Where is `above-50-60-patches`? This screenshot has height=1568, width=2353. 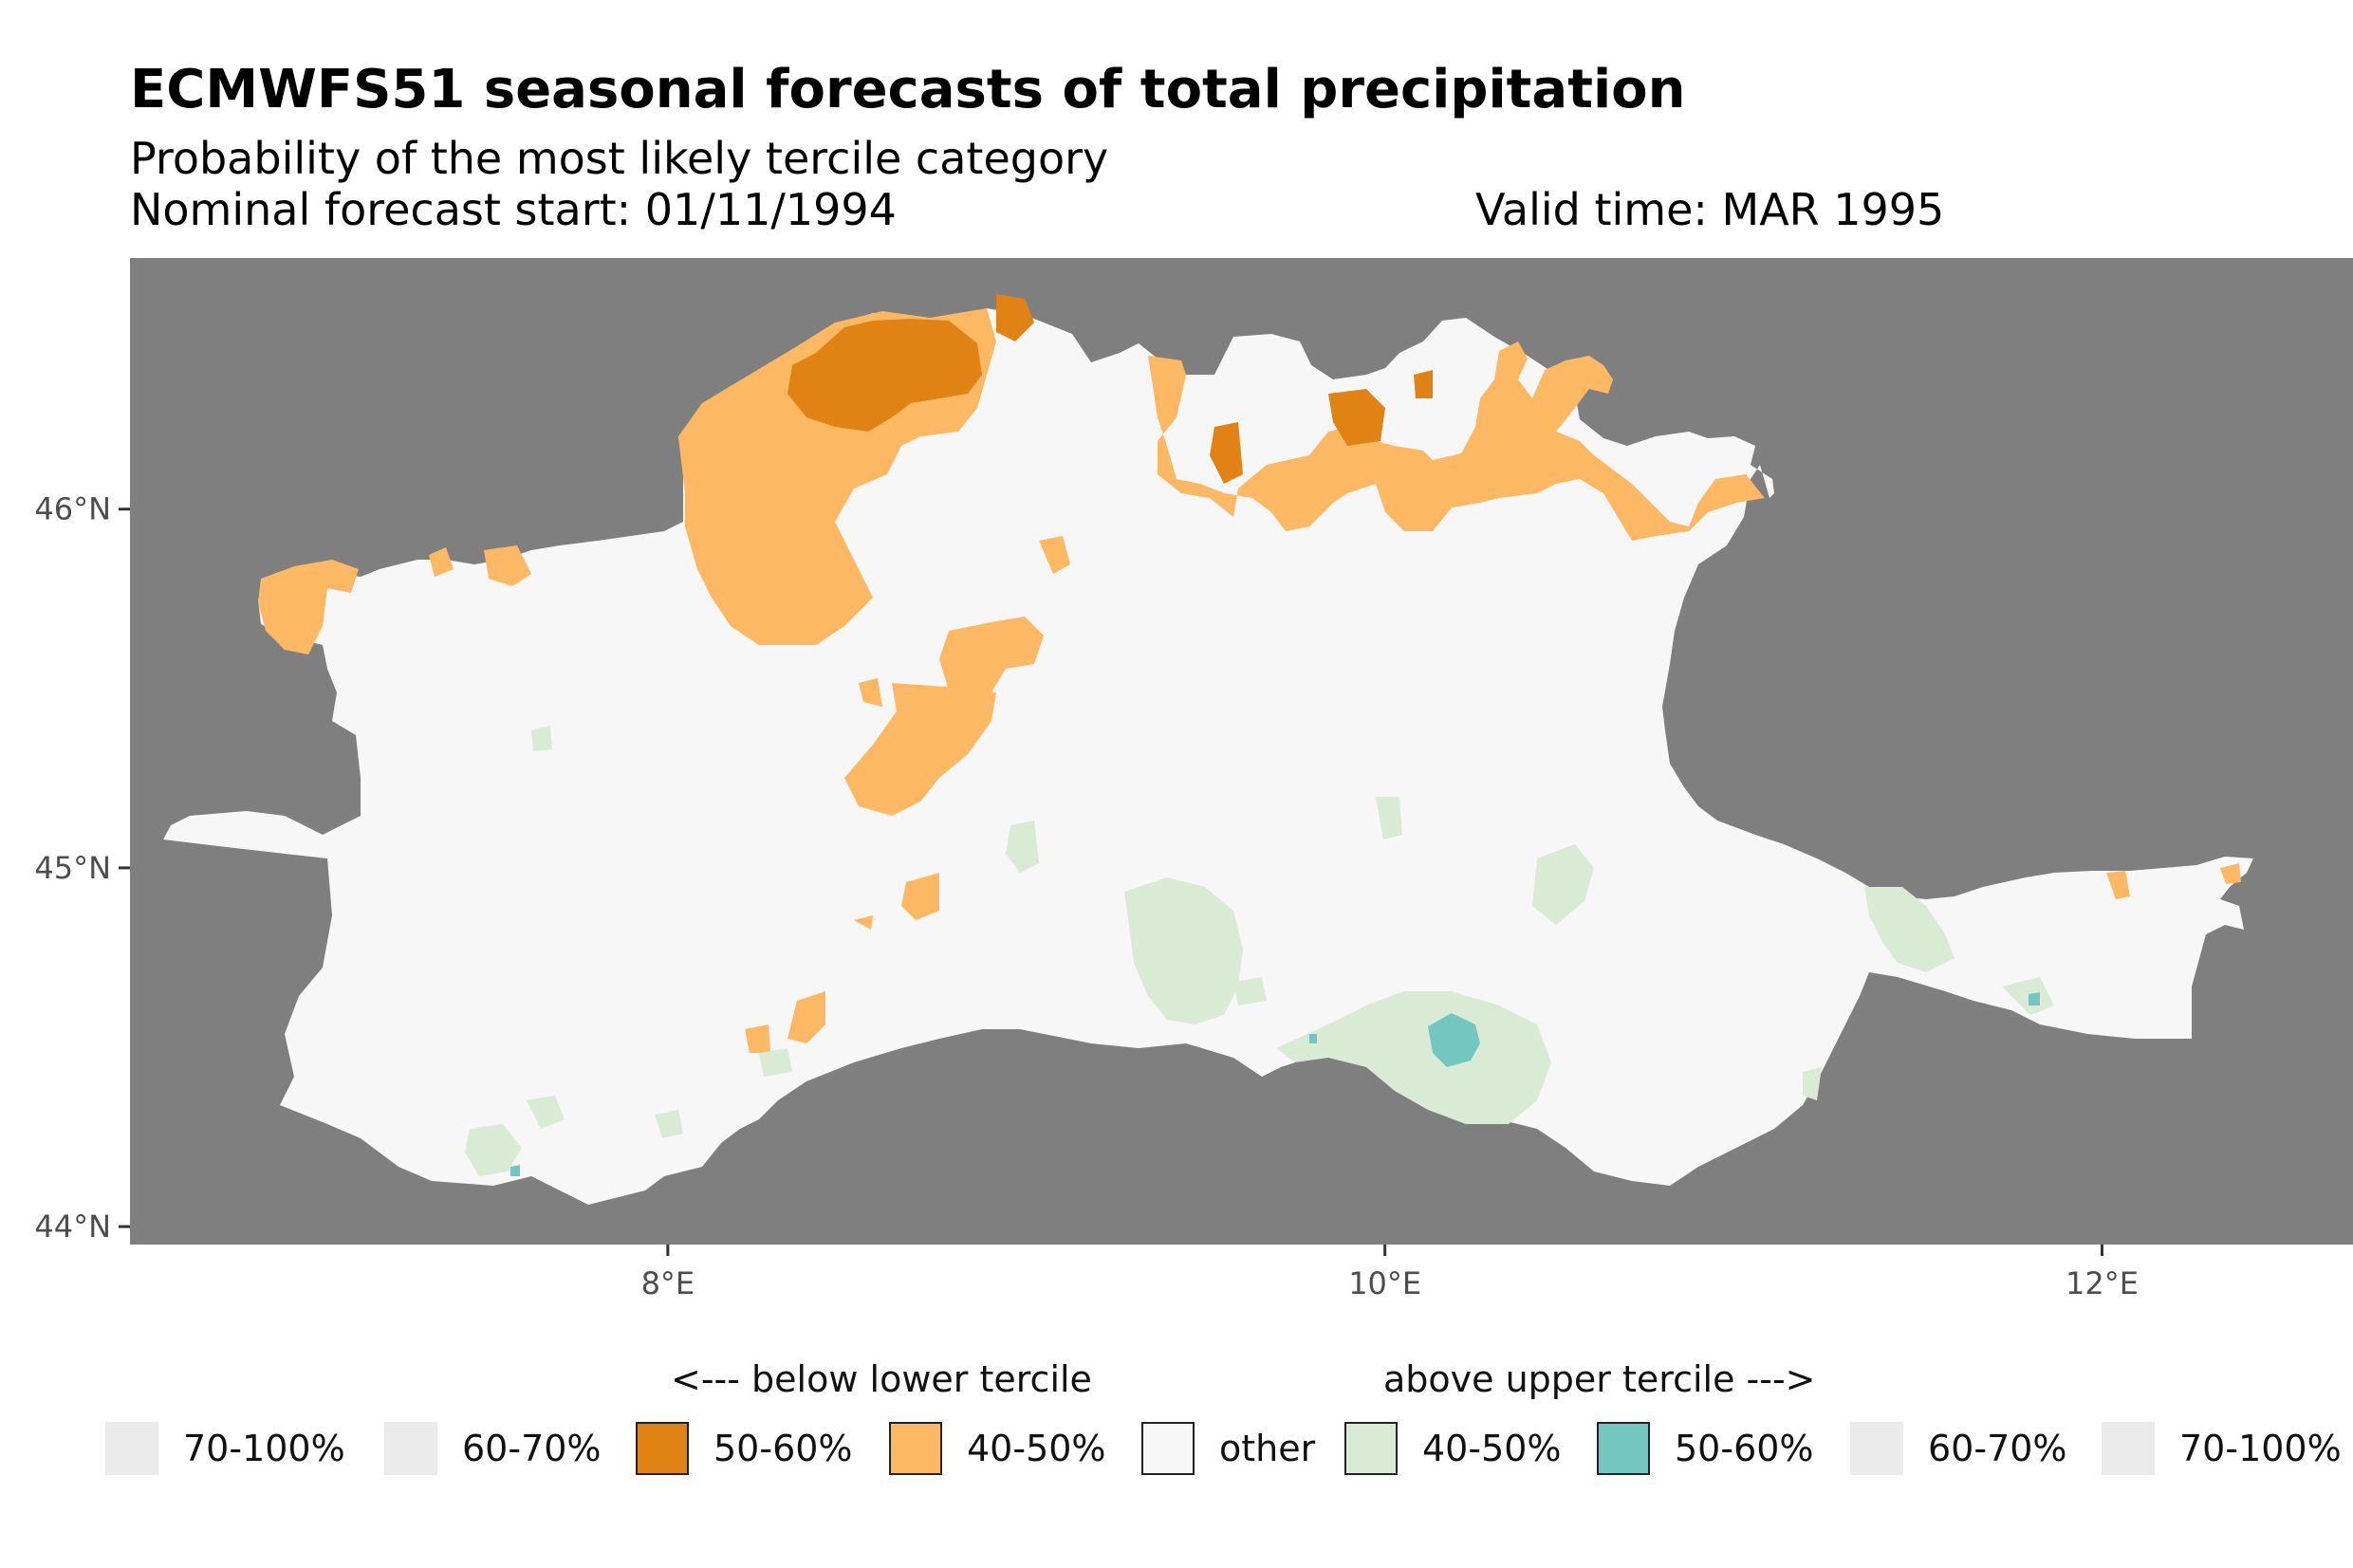 above-50-60-patches is located at coordinates (1275, 1084).